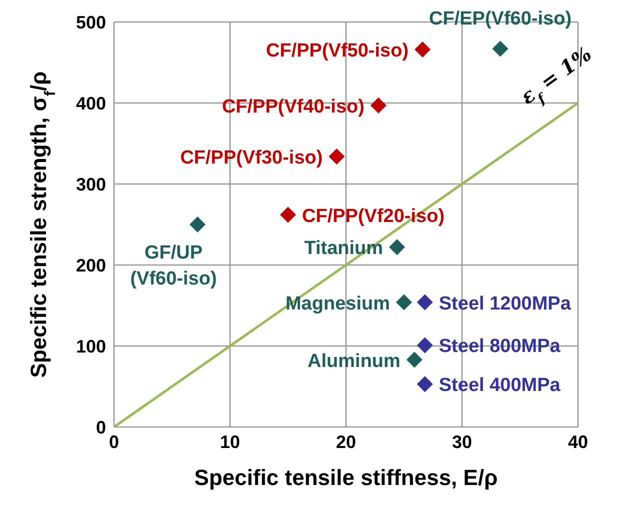  I want to click on x-tick-label: 0, so click(114, 442).